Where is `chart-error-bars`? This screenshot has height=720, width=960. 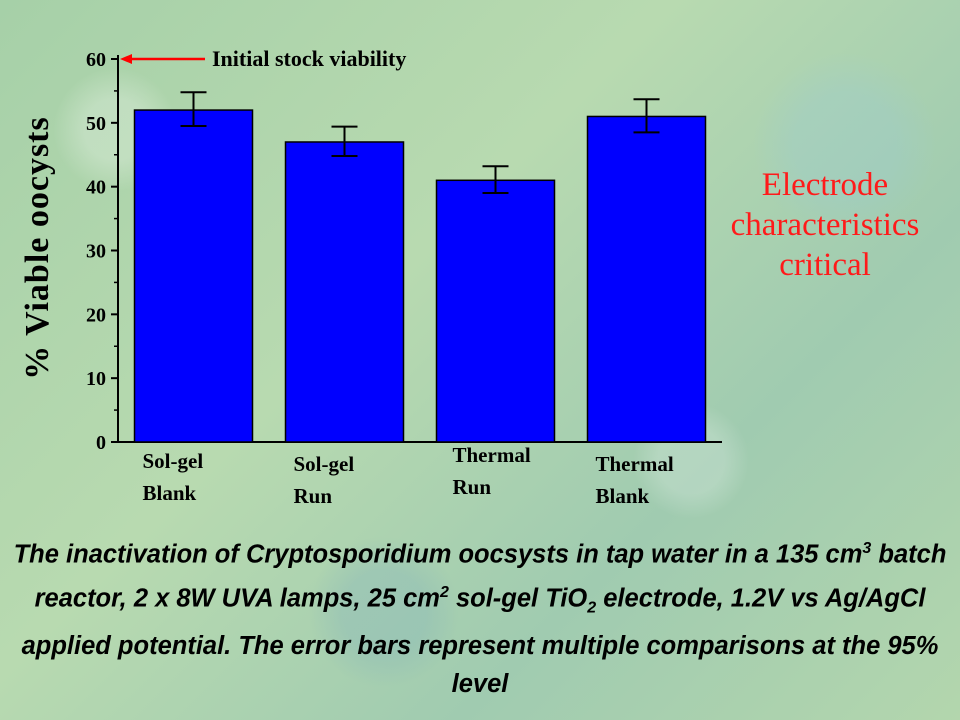 chart-error-bars is located at coordinates (420, 143).